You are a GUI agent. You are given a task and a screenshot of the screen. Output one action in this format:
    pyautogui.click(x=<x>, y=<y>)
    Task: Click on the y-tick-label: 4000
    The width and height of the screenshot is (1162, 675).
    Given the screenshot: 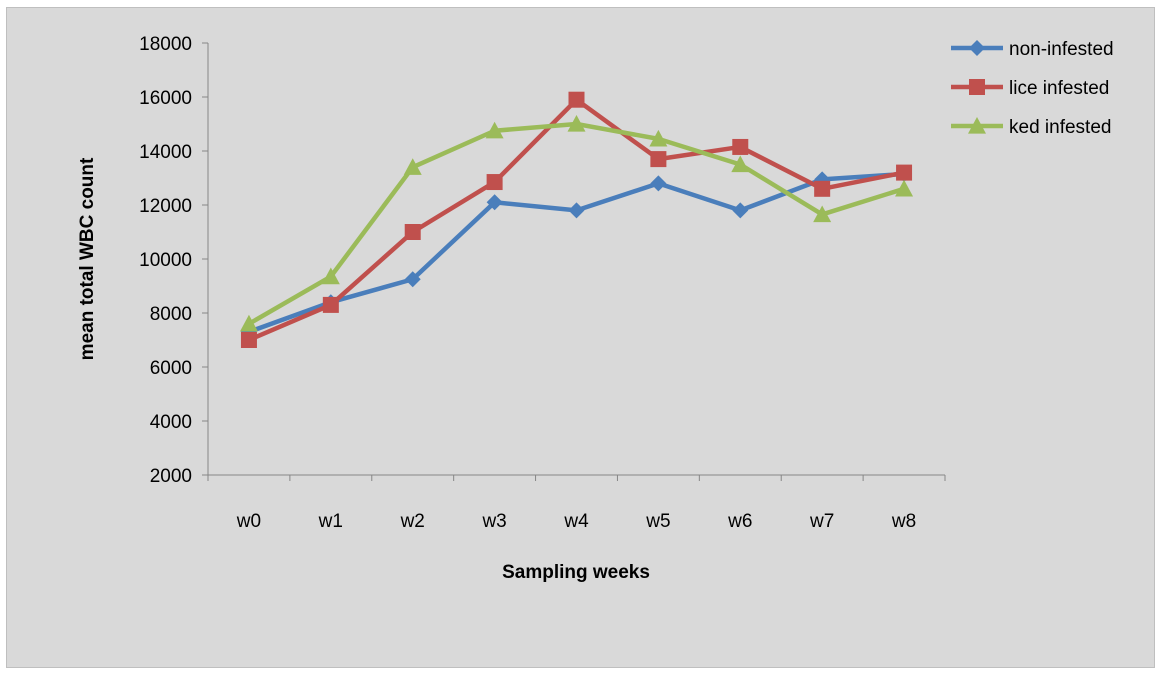 What is the action you would take?
    pyautogui.click(x=171, y=422)
    